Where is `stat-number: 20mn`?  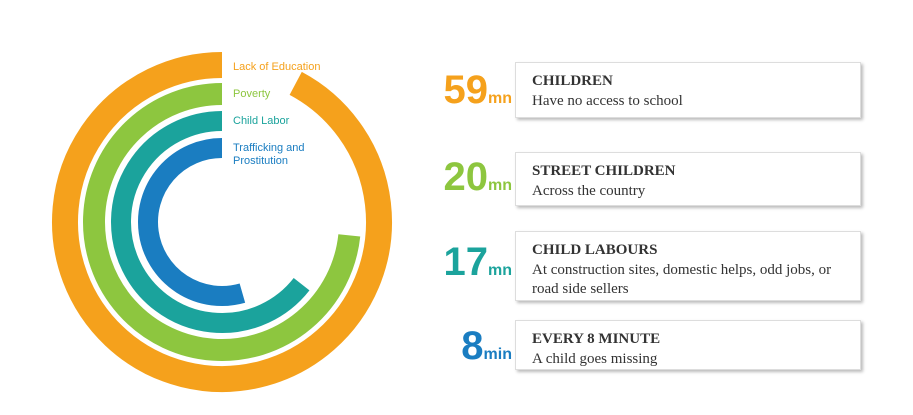
stat-number: 20mn is located at coordinates (471, 177).